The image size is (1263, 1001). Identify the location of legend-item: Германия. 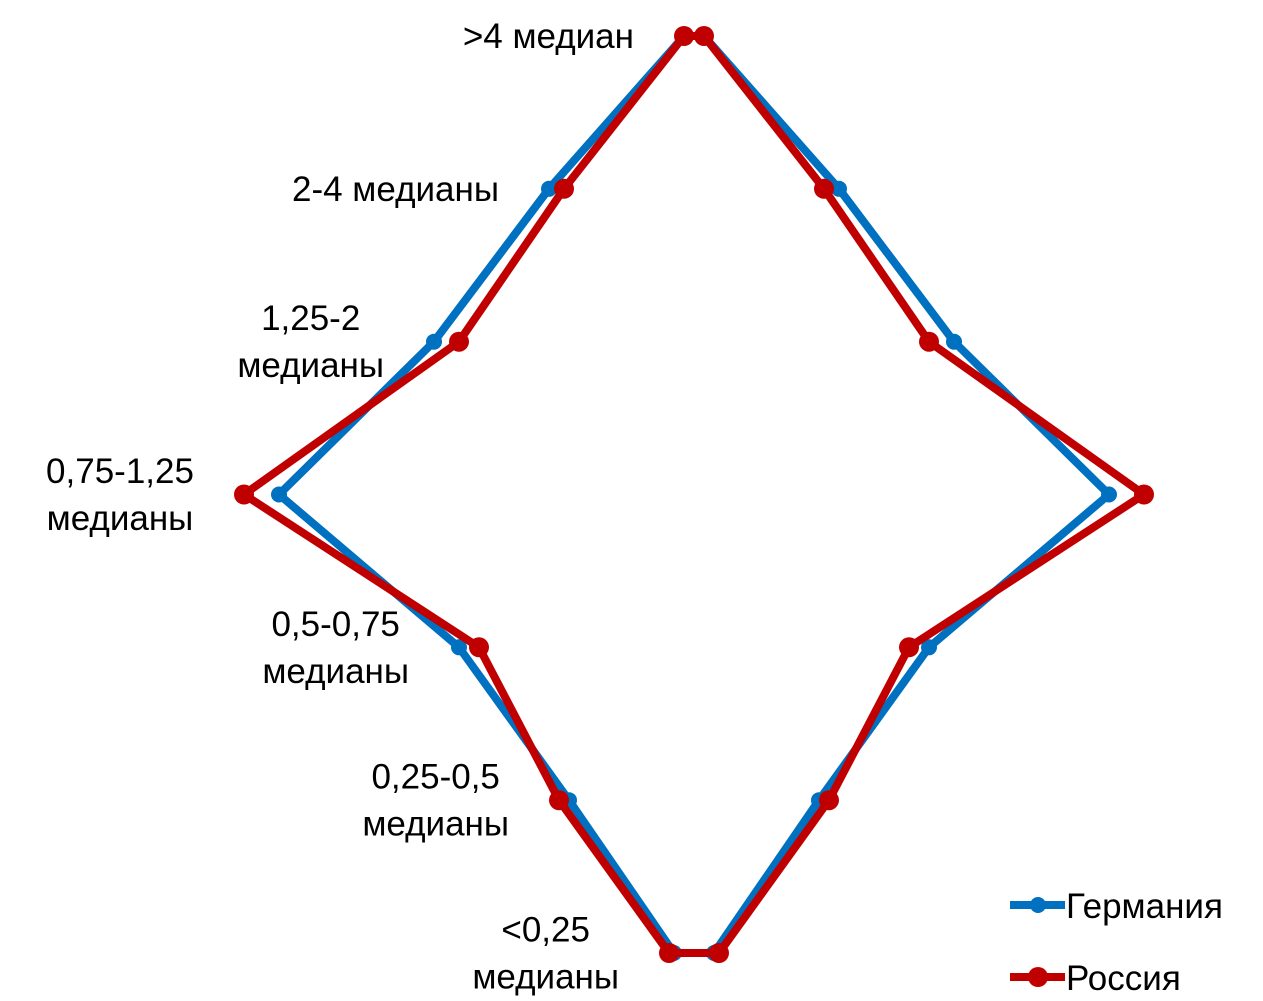
(1116, 906).